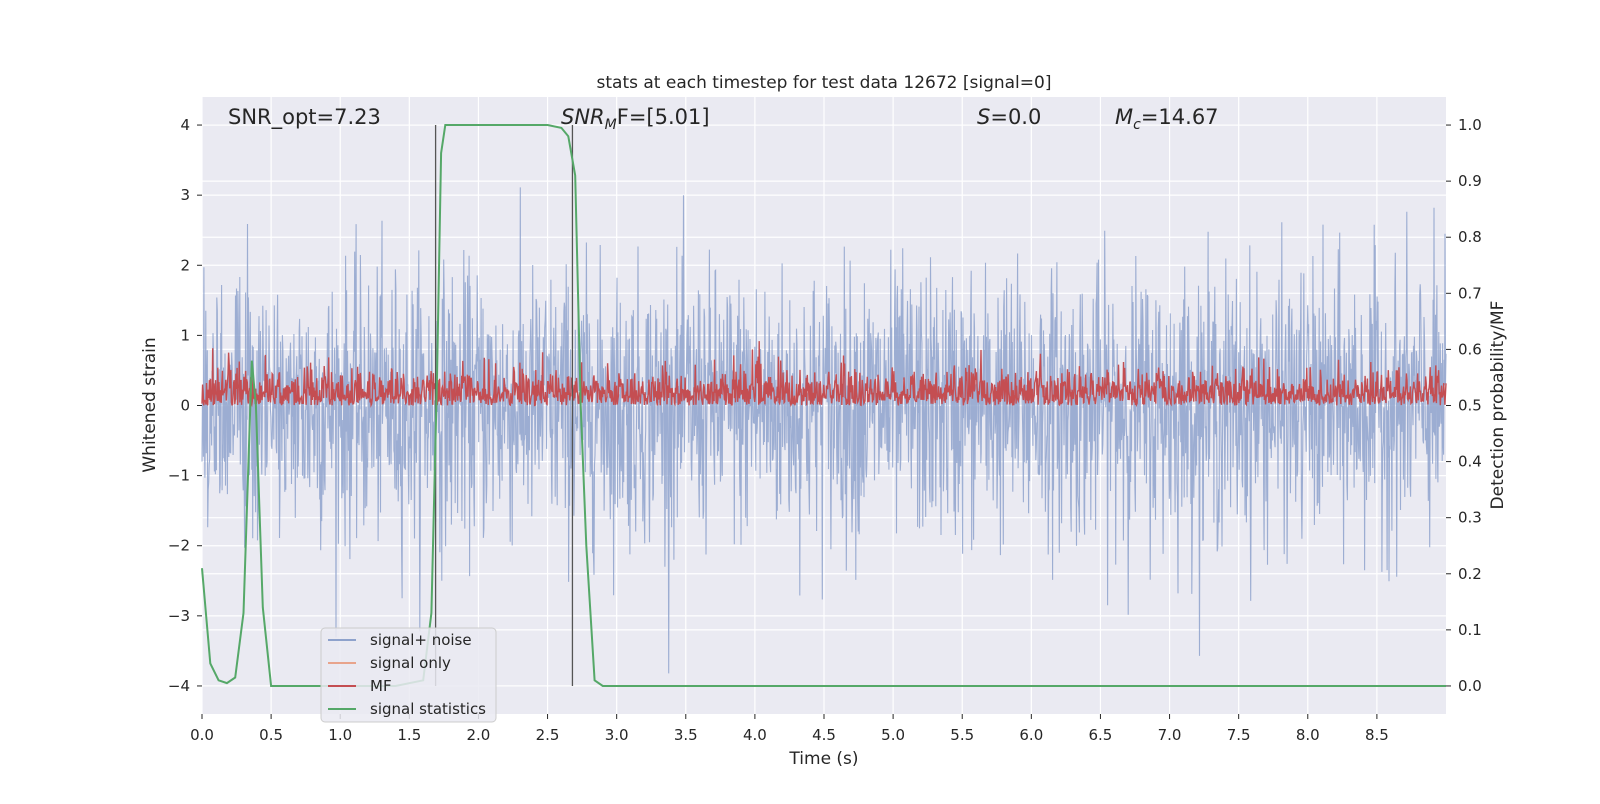 Image resolution: width=1600 pixels, height=804 pixels. Describe the element at coordinates (1170, 735) in the screenshot. I see `x-tick-label-14: 7.0` at that location.